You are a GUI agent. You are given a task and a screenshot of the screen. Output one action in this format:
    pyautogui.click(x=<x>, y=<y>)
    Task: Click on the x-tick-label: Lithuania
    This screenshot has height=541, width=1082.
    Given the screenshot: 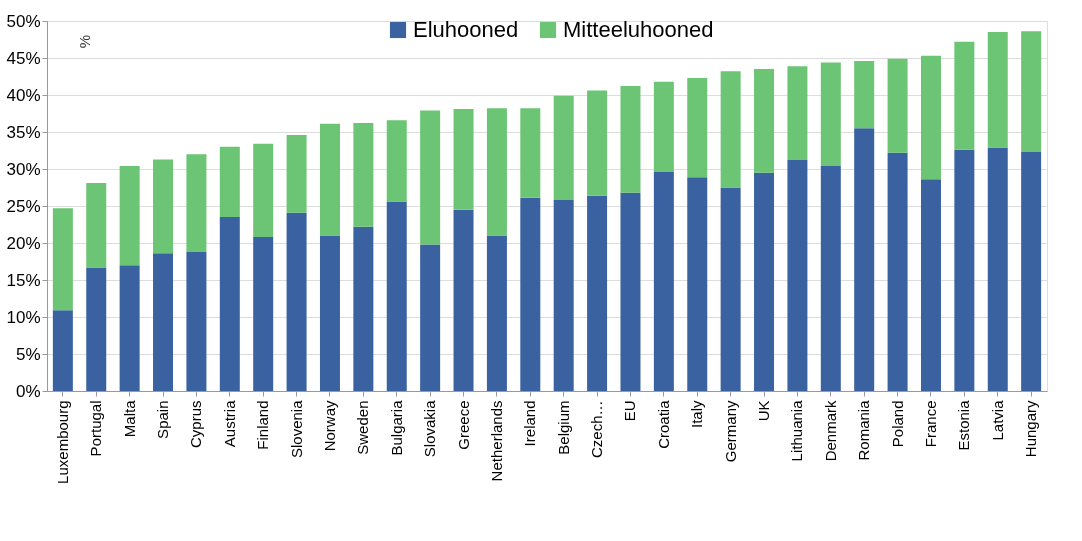 What is the action you would take?
    pyautogui.click(x=797, y=430)
    